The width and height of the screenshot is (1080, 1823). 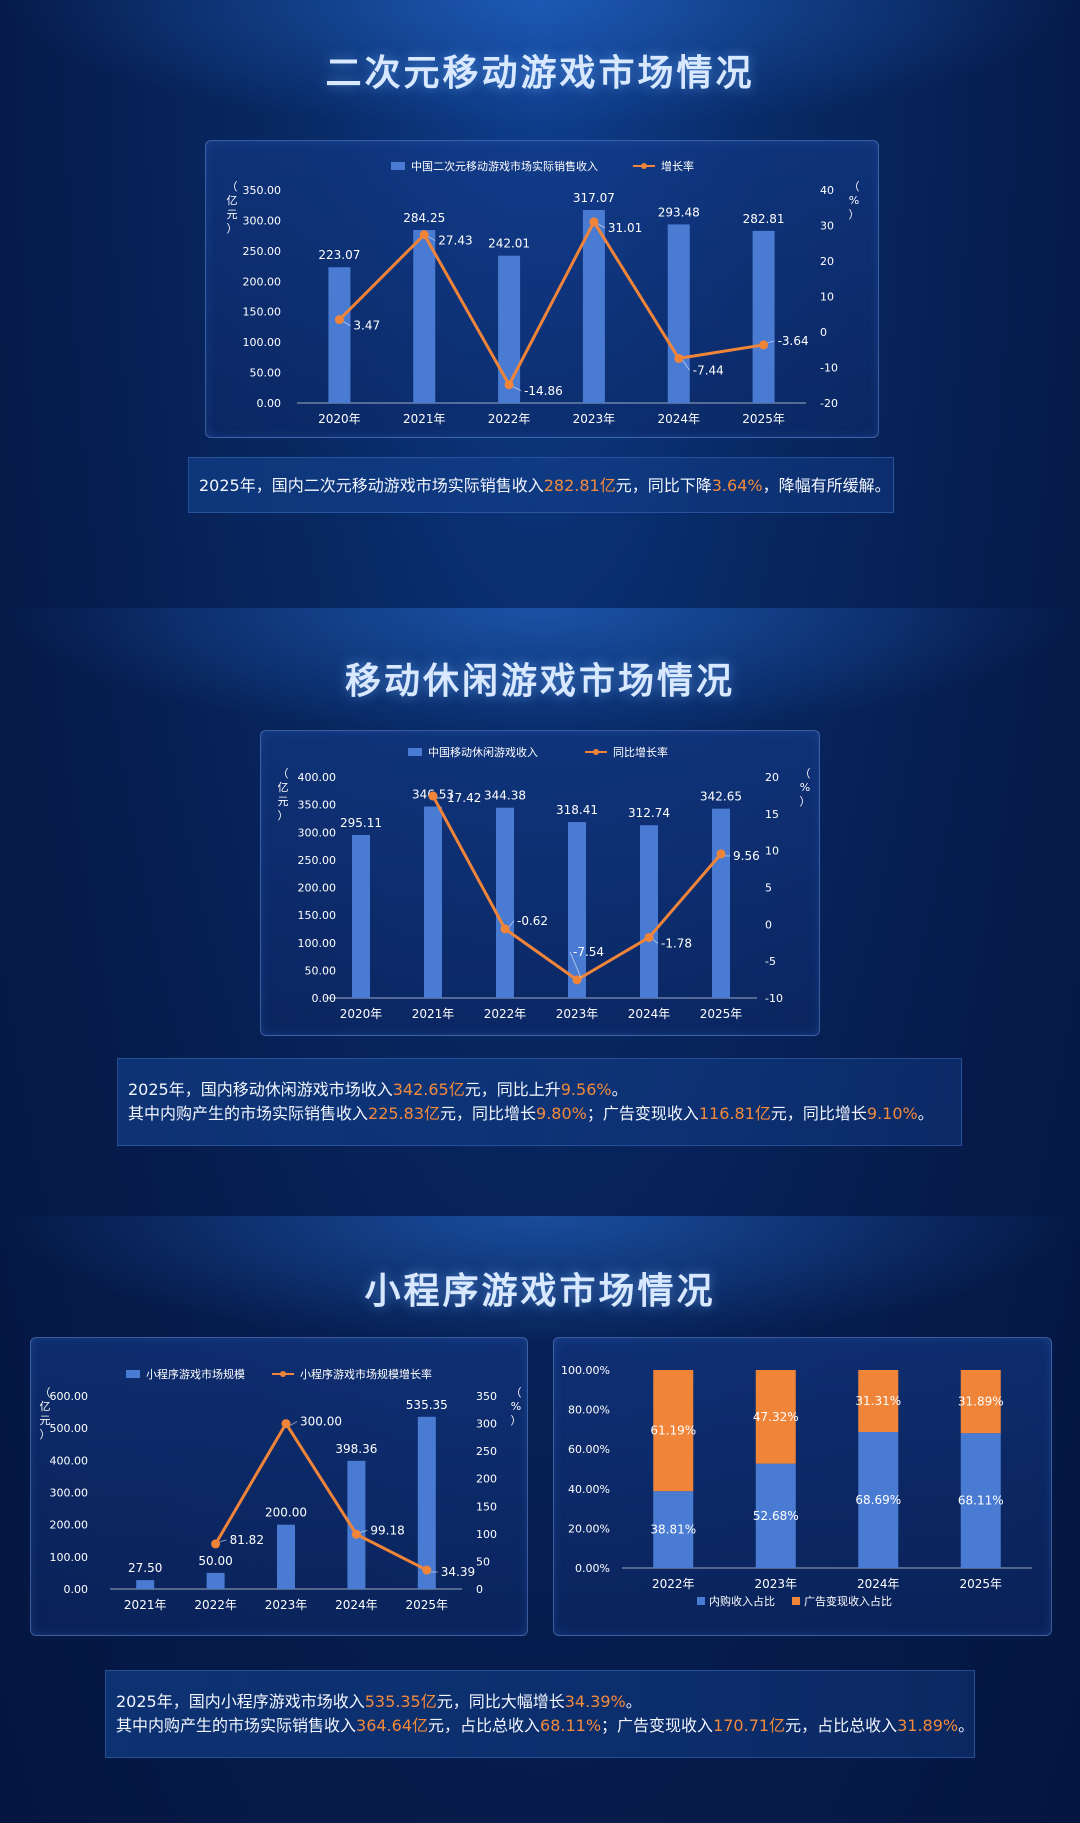 I want to click on ad-share-label: 61.19%, so click(x=673, y=1431).